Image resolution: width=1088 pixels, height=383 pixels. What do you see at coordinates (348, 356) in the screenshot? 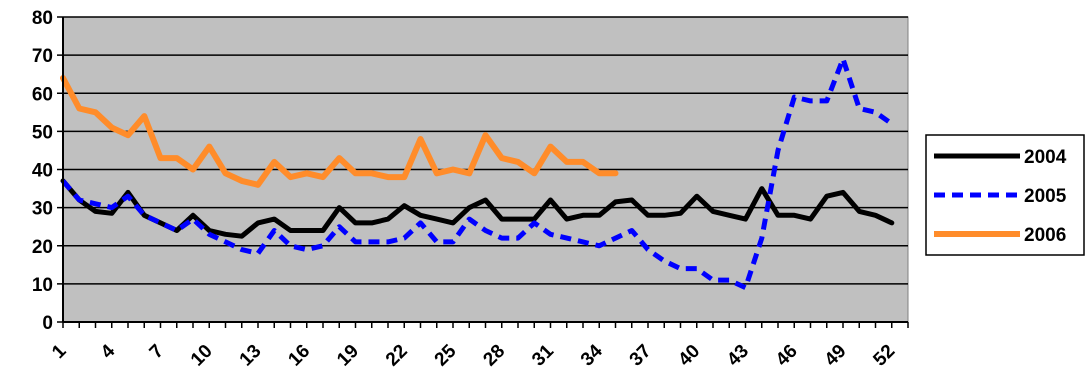
I see `x-tick-label: 19` at bounding box center [348, 356].